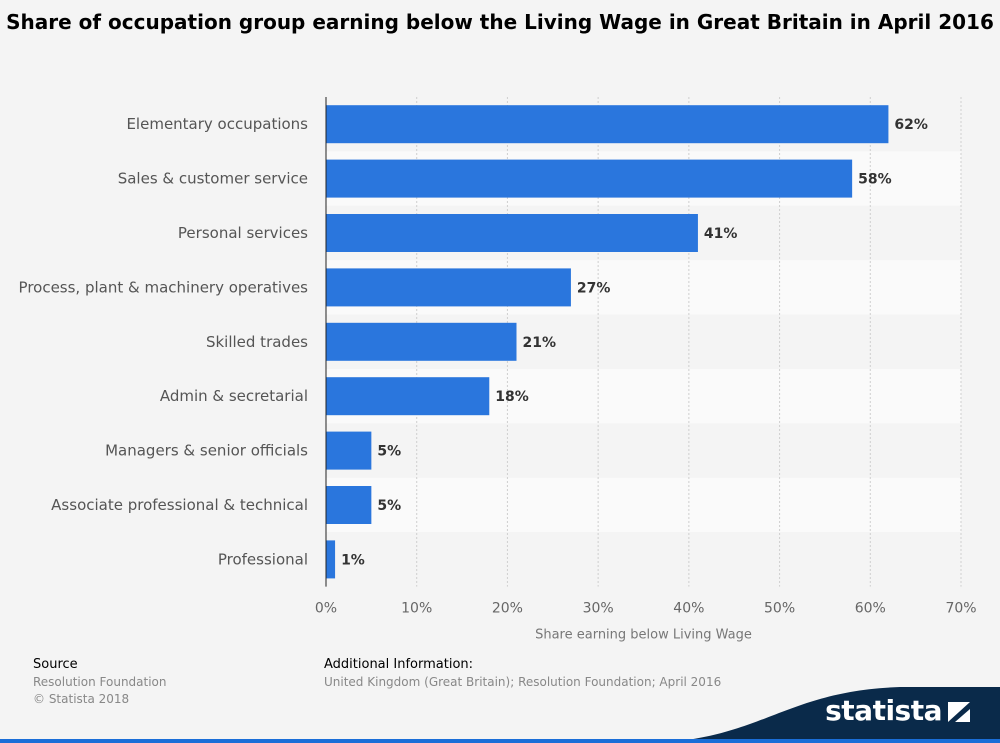 Image resolution: width=1000 pixels, height=743 pixels. Describe the element at coordinates (353, 560) in the screenshot. I see `value-label: 1%` at that location.